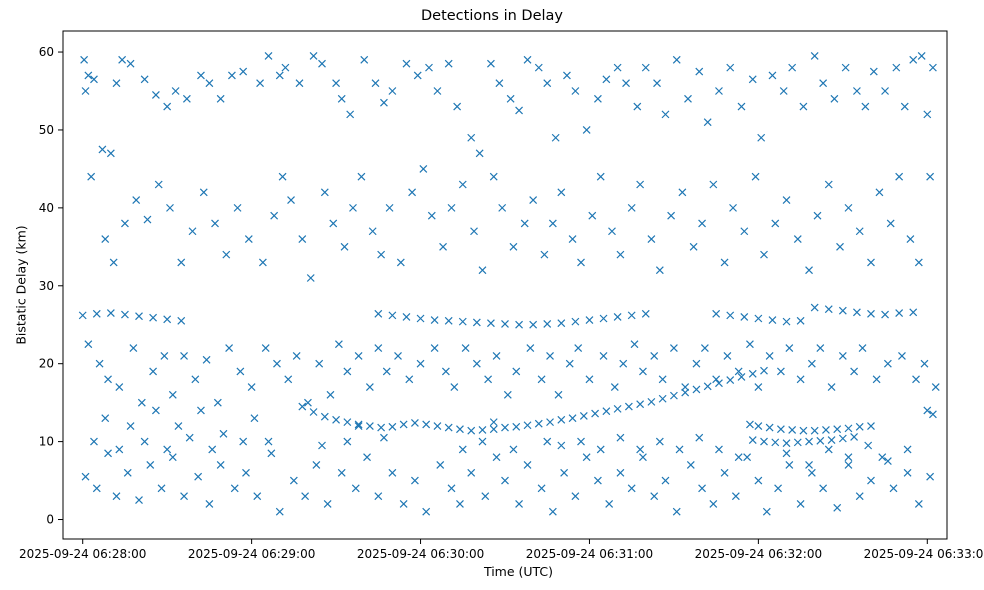 The height and width of the screenshot is (590, 984). I want to click on y-tick-label-3: 30, so click(46, 286).